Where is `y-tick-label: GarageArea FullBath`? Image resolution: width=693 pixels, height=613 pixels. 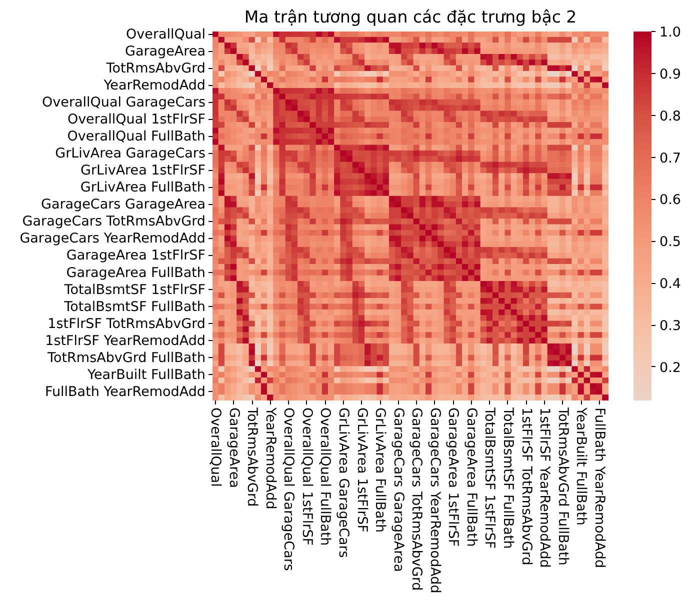 y-tick-label: GarageArea FullBath is located at coordinates (136, 272).